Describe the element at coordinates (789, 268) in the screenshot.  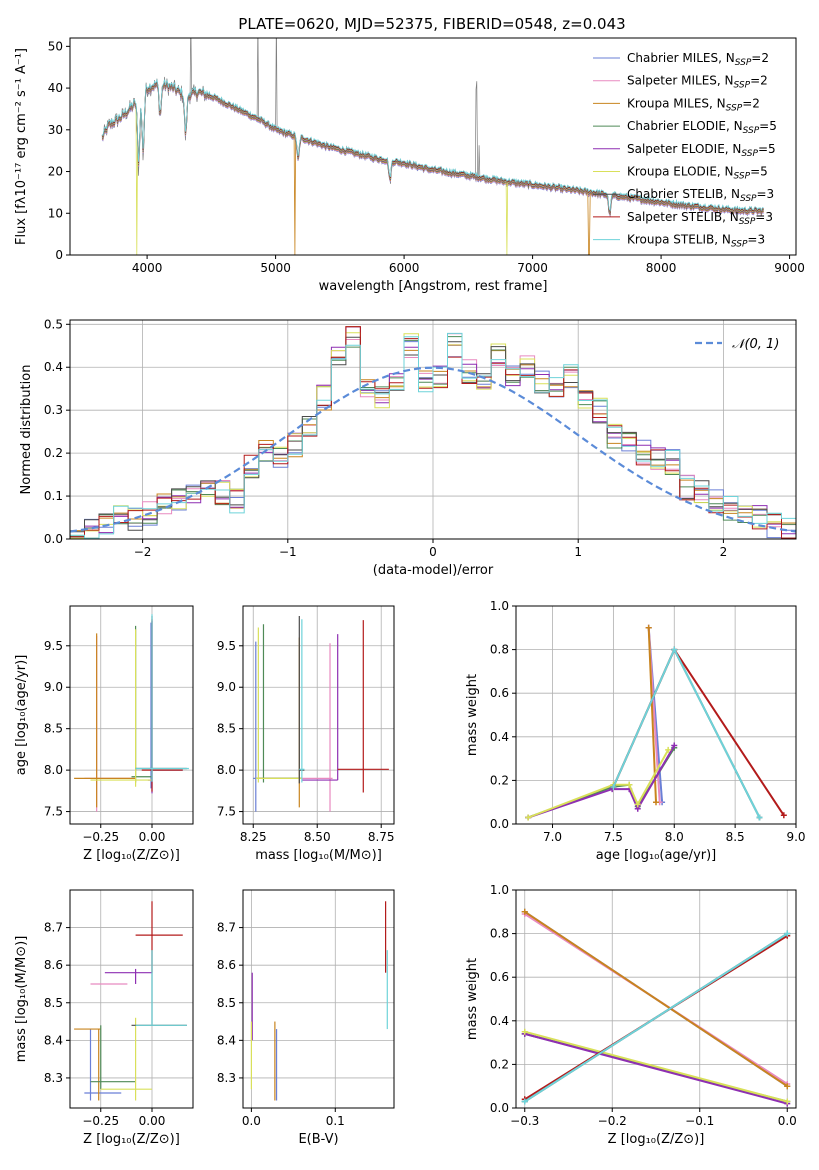
I see `x-tick-label: 9000` at that location.